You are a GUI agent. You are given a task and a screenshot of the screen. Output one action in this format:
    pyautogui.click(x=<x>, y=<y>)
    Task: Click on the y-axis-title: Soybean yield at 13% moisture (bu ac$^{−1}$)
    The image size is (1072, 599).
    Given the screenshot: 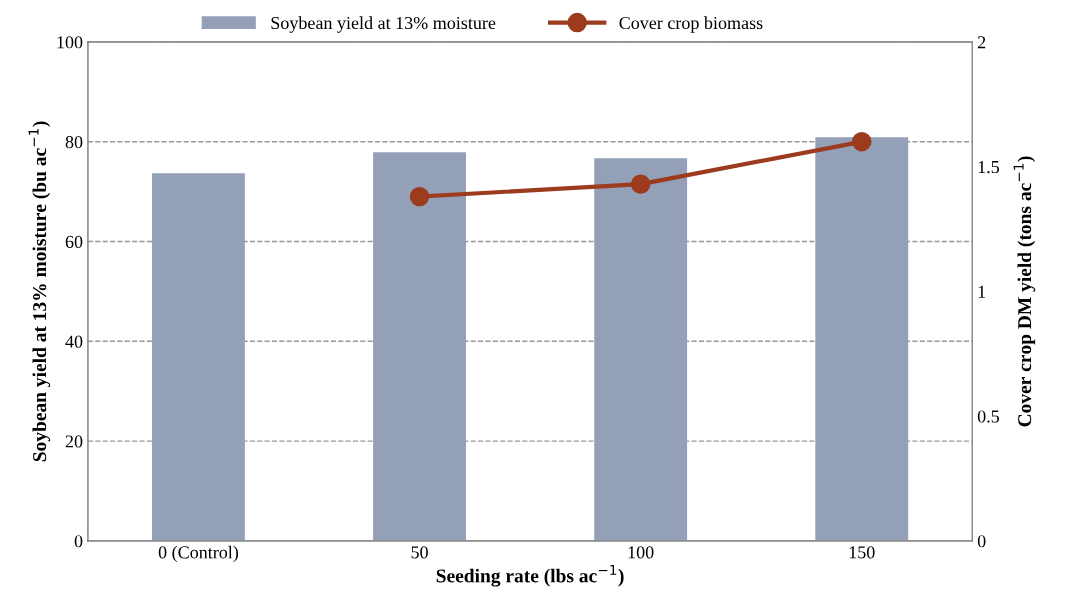 What is the action you would take?
    pyautogui.click(x=39, y=291)
    